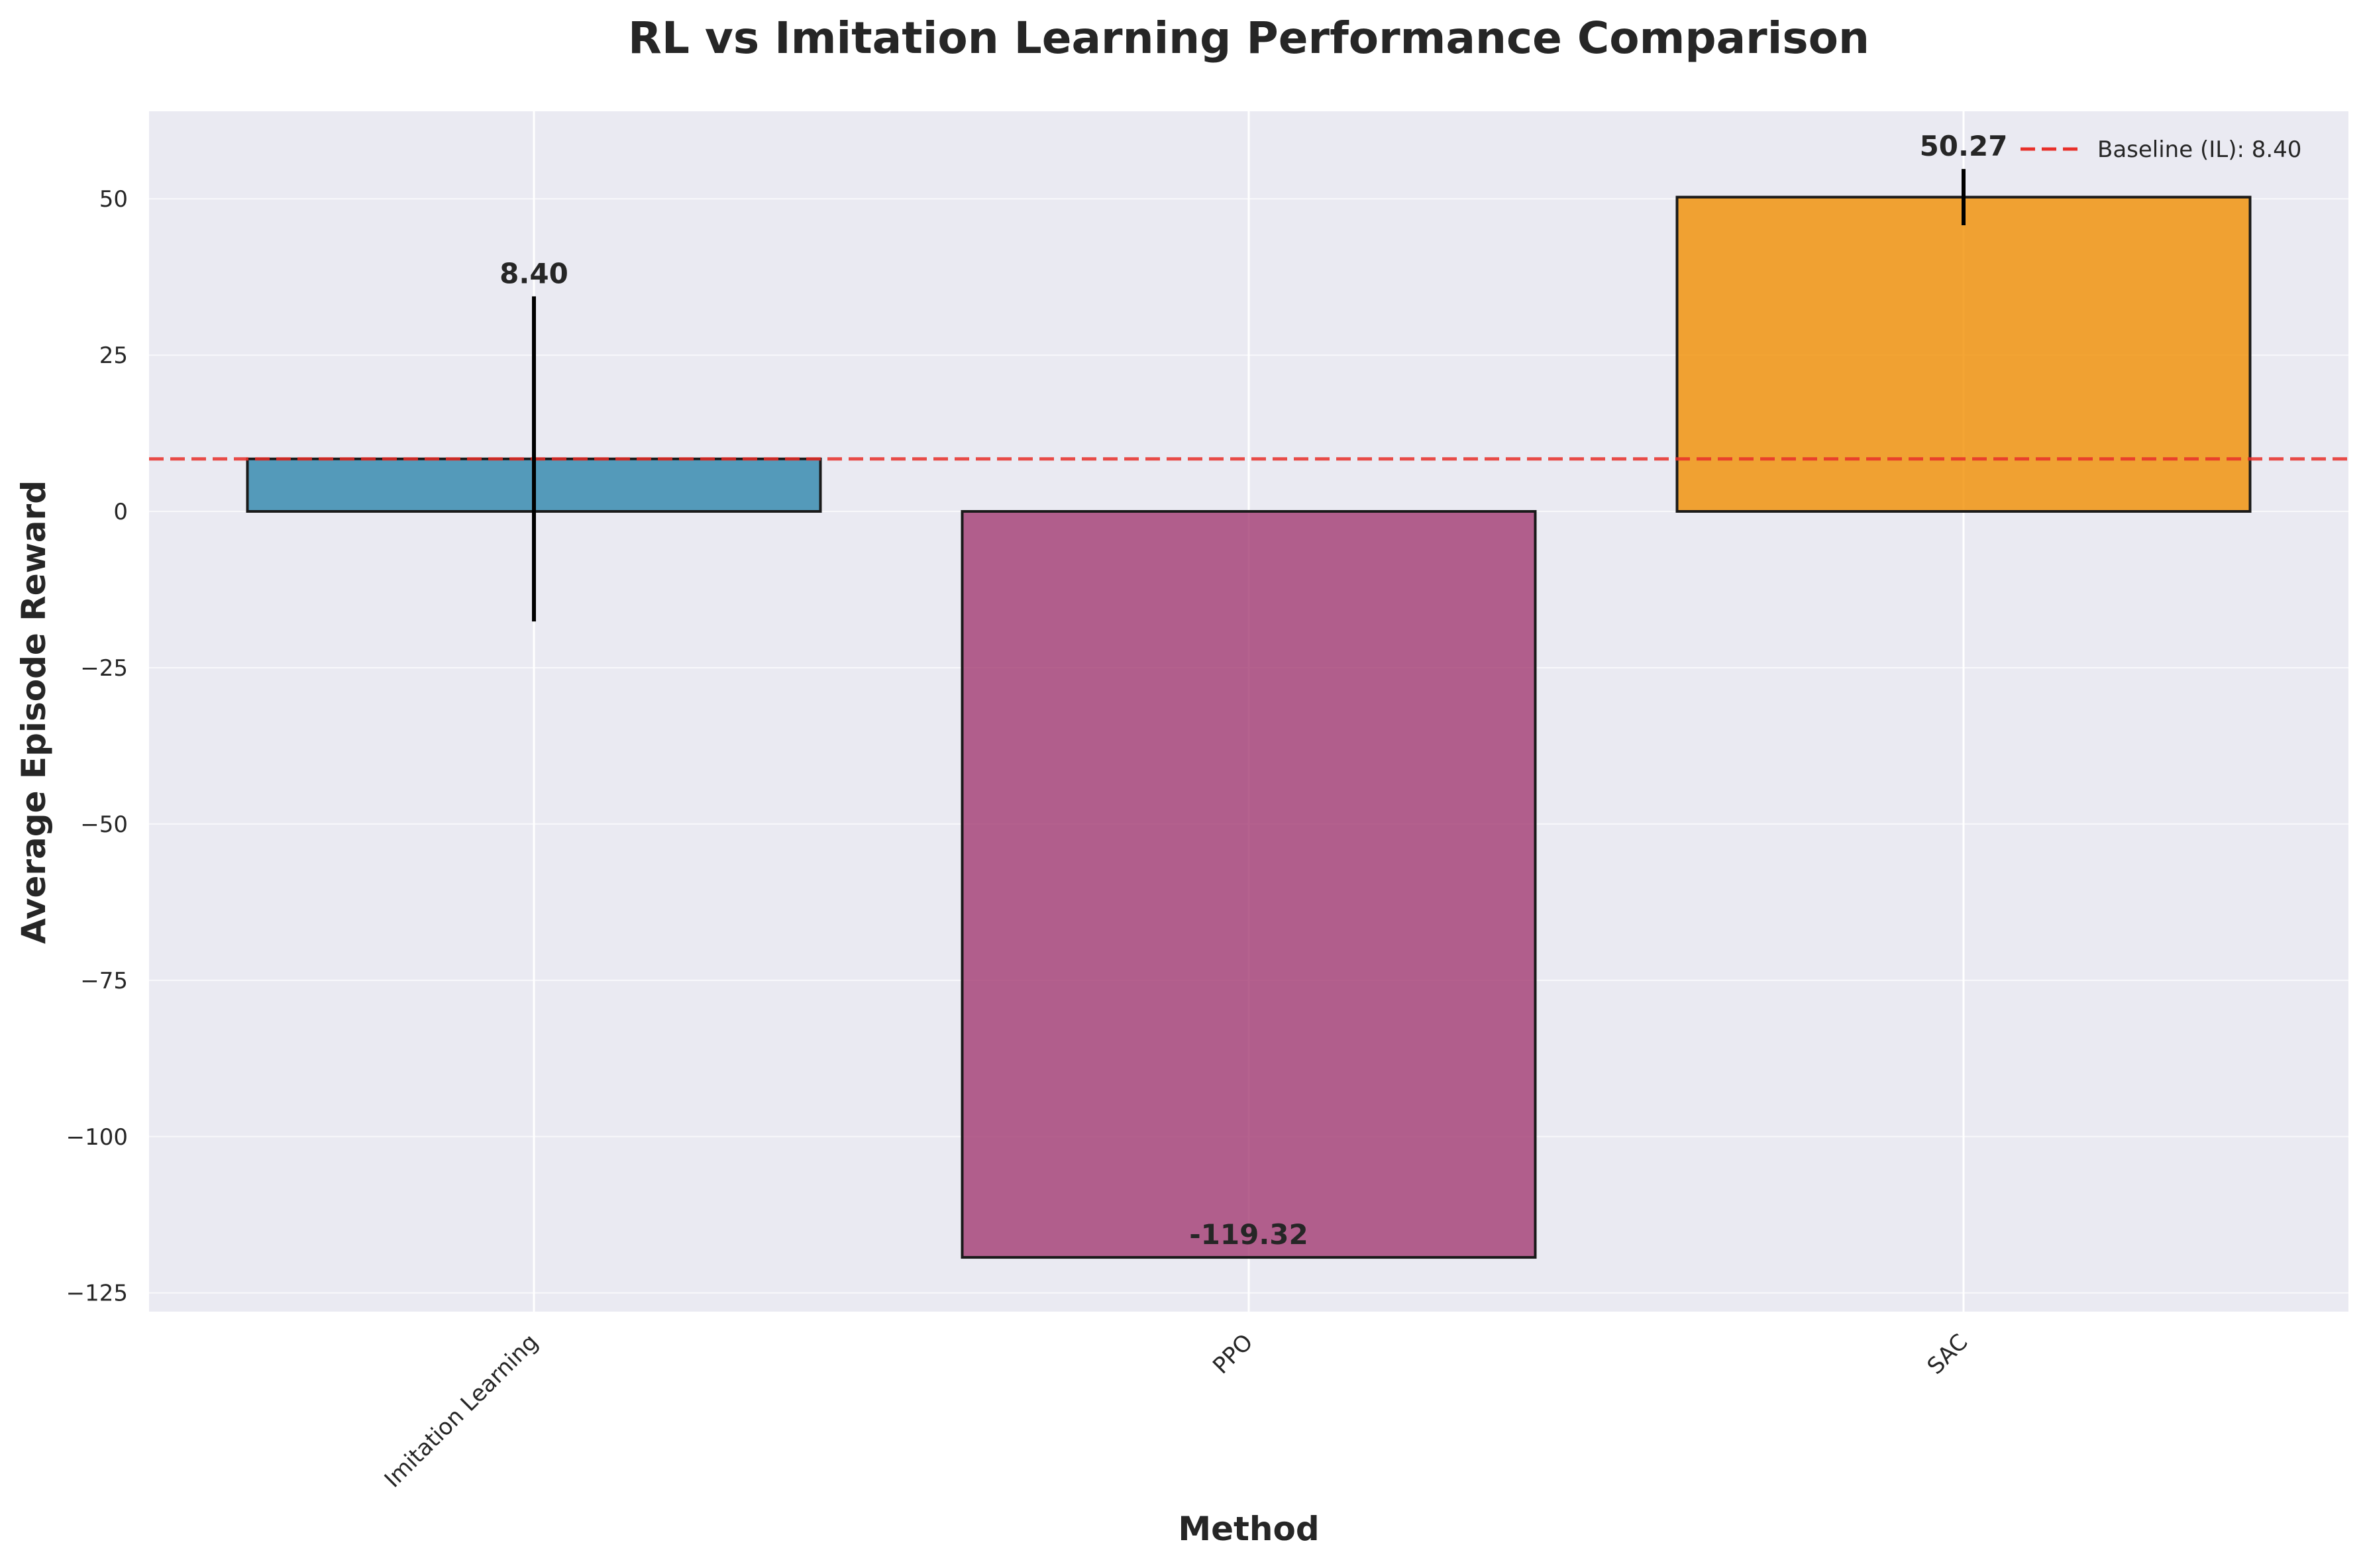 This screenshot has height=1568, width=2365. Describe the element at coordinates (2199, 149) in the screenshot. I see `legend-baseline-label: Baseline (IL): 8.40` at that location.